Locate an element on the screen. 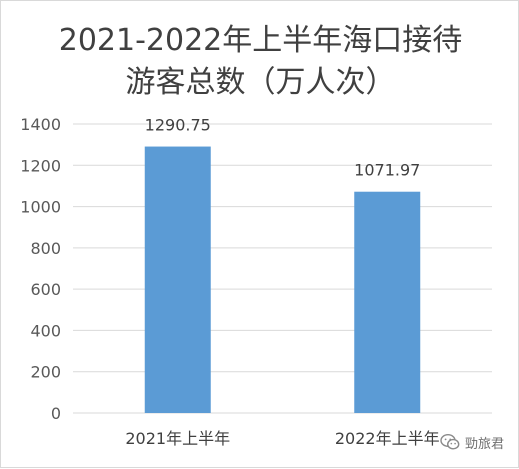 The width and height of the screenshot is (519, 469). data-label: 1071.97 is located at coordinates (387, 170).